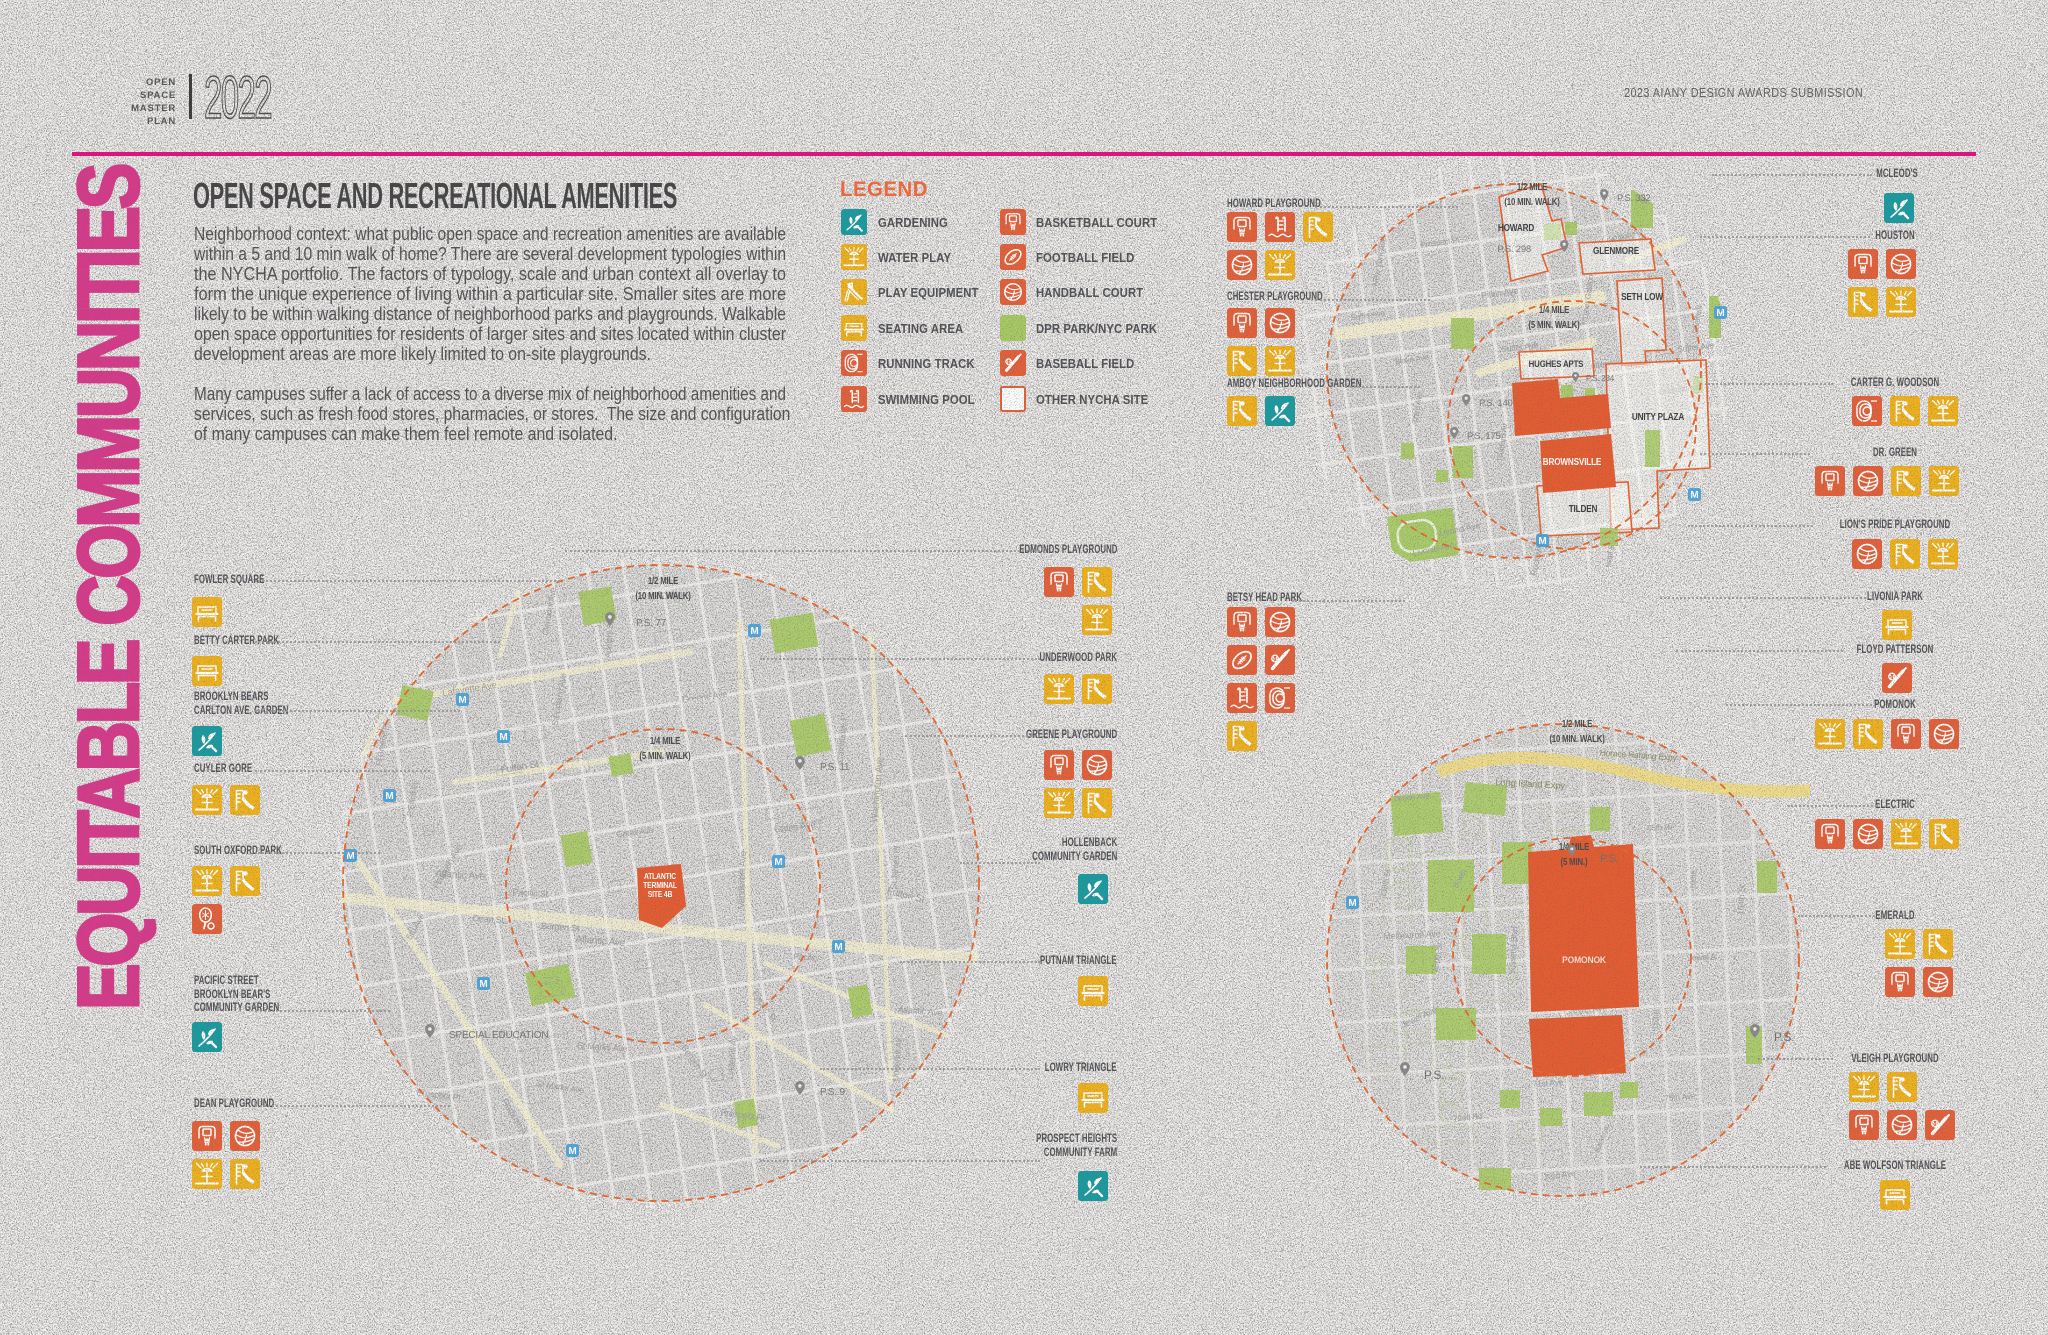 The height and width of the screenshot is (1335, 2048). Describe the element at coordinates (1572, 461) in the screenshot. I see `svg-text: BROWNSVILLE` at that location.